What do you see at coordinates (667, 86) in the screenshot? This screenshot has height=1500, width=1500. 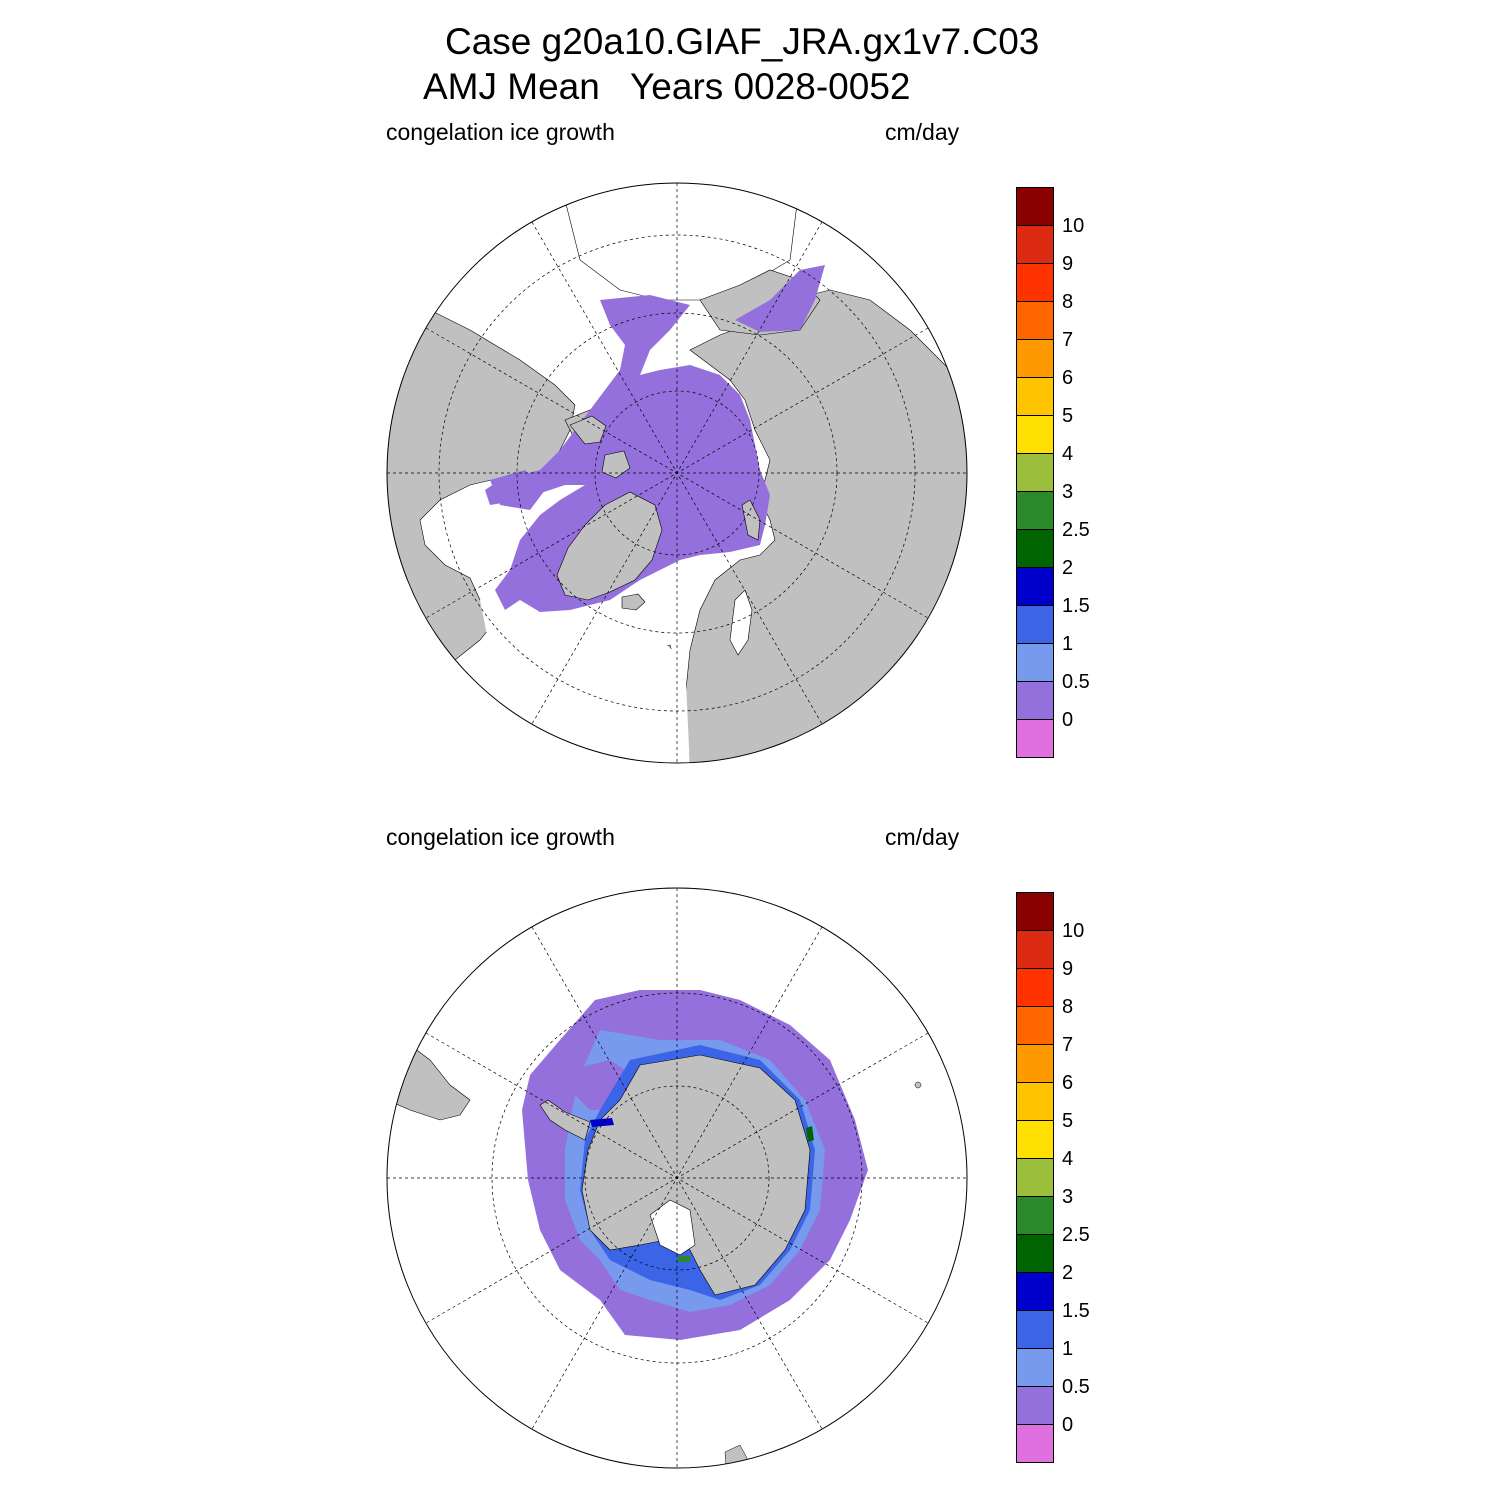 I see `figure-title-line2: AMJ Mean Years 0028-0052` at bounding box center [667, 86].